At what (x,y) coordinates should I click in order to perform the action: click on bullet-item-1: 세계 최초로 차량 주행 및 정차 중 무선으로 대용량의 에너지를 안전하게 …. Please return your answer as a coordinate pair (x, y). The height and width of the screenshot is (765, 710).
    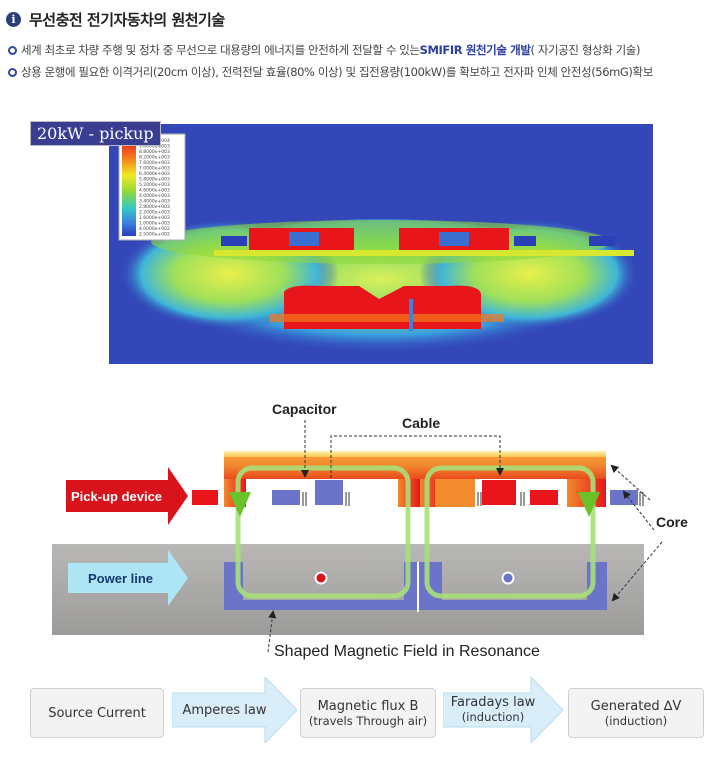
    Looking at the image, I should click on (324, 50).